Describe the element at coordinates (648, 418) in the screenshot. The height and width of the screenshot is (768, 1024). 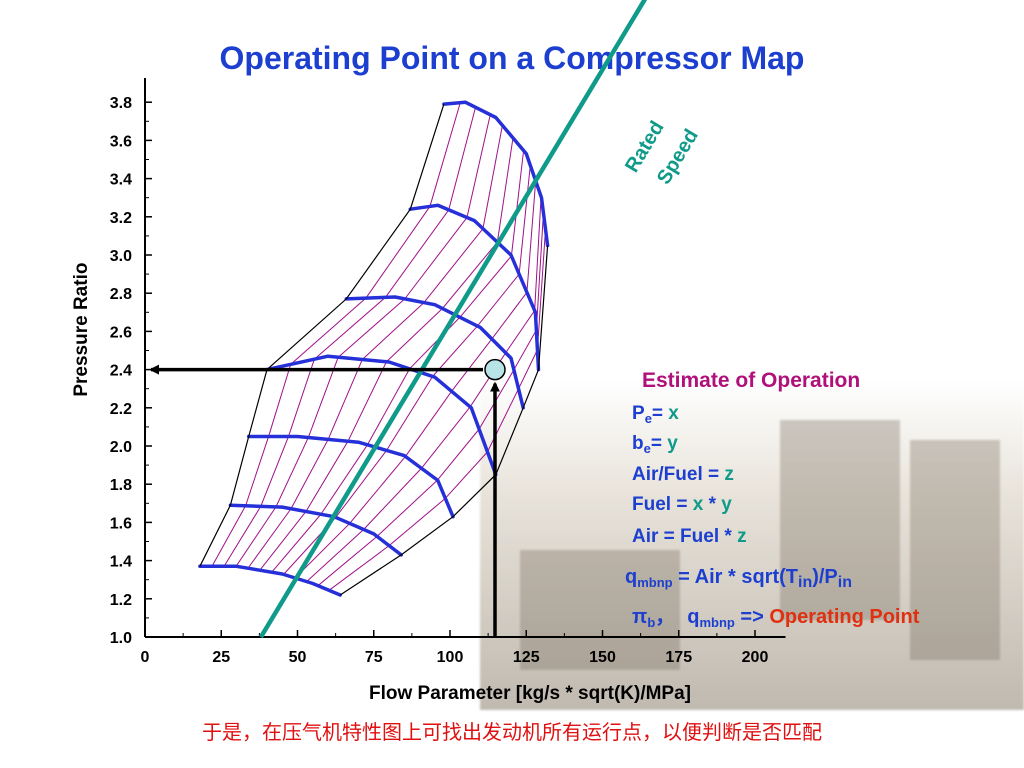
I see `pe-sub: e` at that location.